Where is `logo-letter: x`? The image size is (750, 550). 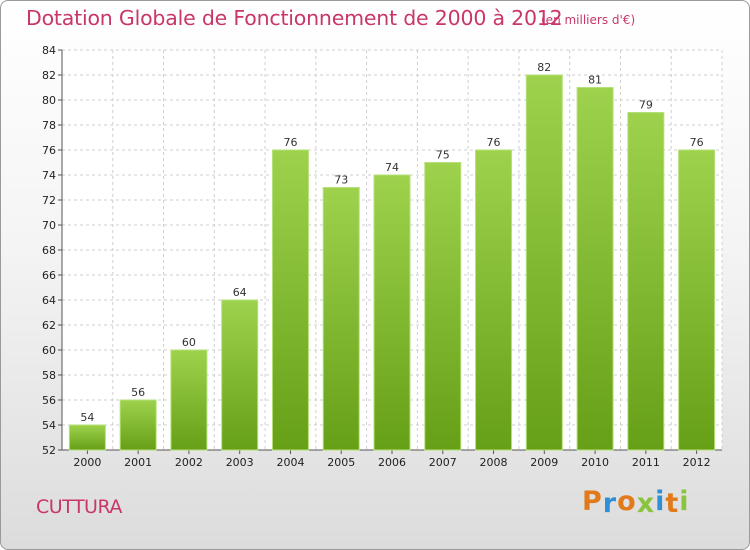 logo-letter: x is located at coordinates (646, 503).